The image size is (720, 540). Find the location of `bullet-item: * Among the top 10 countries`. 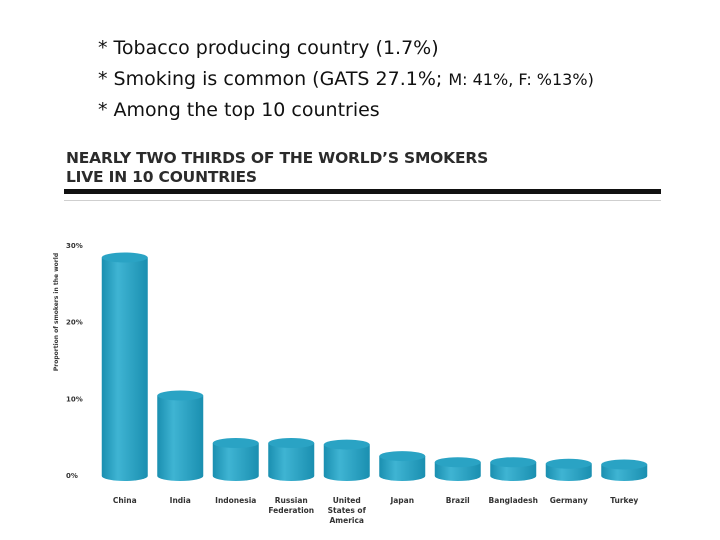

bullet-item: * Among the top 10 countries is located at coordinates (239, 110).